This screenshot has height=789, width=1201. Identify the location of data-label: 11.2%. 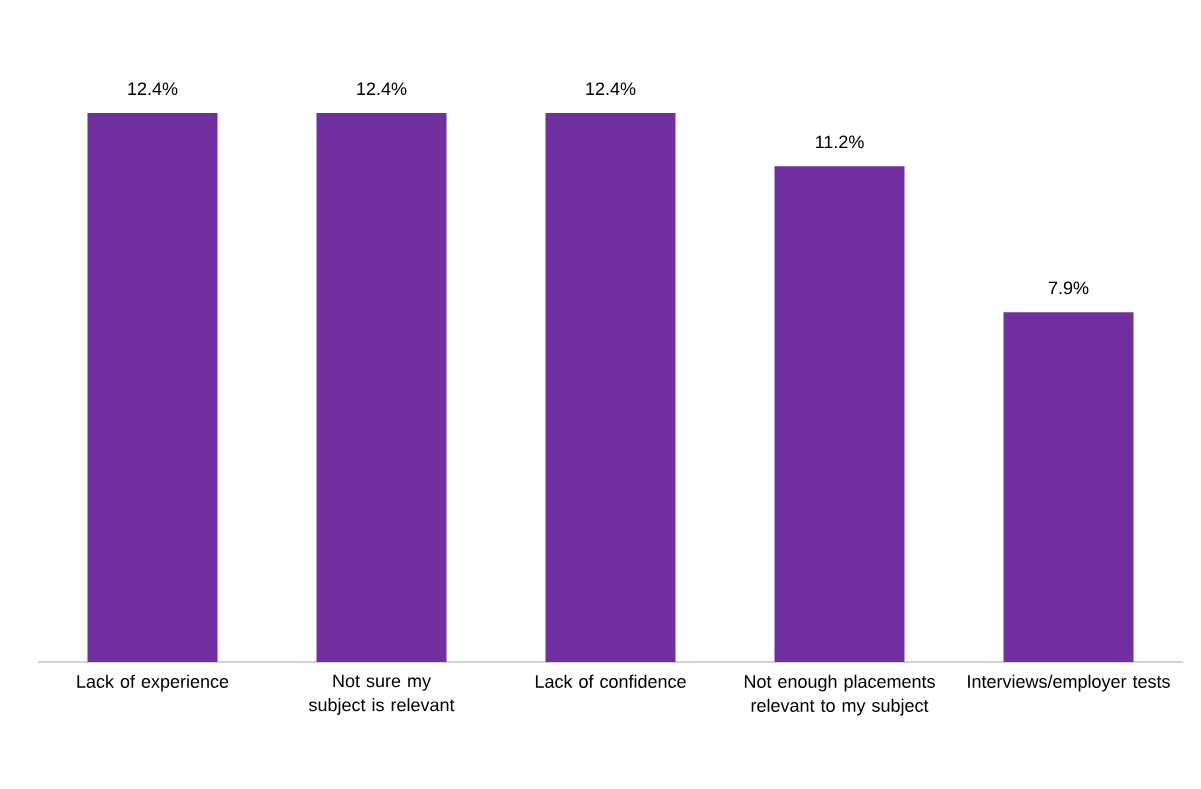
(840, 142).